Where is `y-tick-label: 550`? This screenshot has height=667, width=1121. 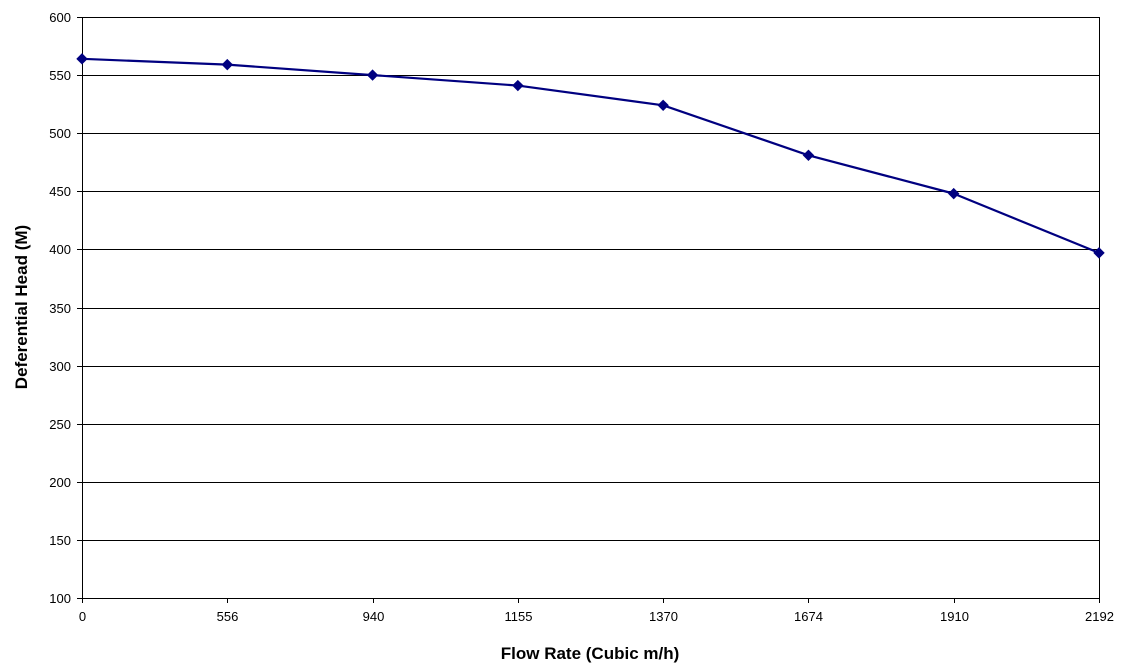
y-tick-label: 550 is located at coordinates (60, 75).